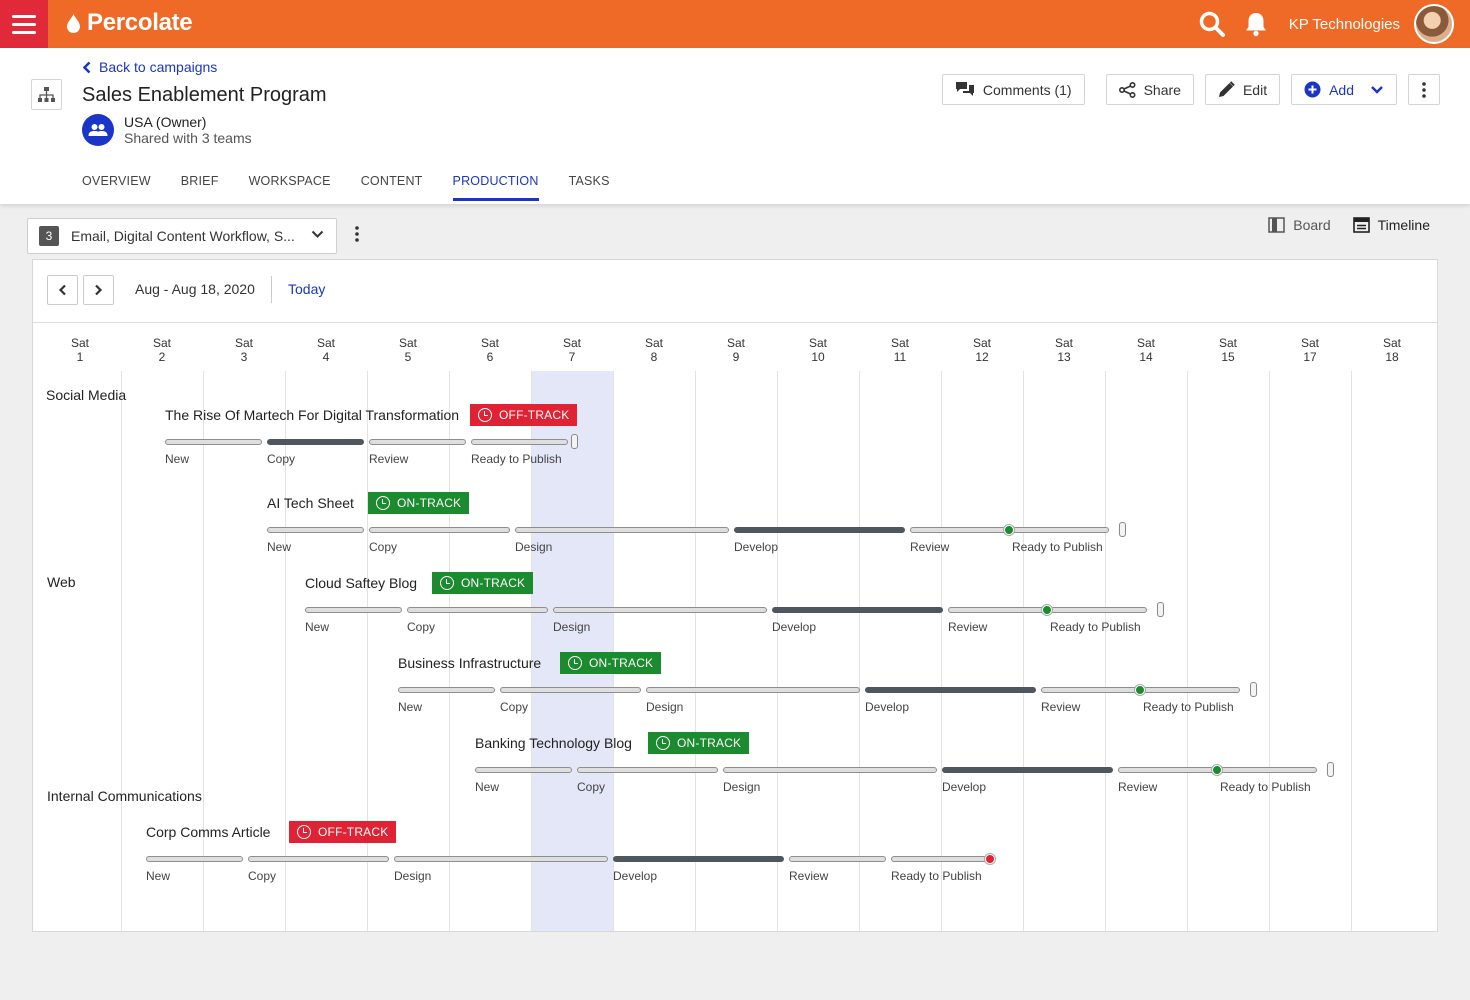 The width and height of the screenshot is (1470, 1000). Describe the element at coordinates (1299, 225) in the screenshot. I see `board-view-button: Board` at that location.